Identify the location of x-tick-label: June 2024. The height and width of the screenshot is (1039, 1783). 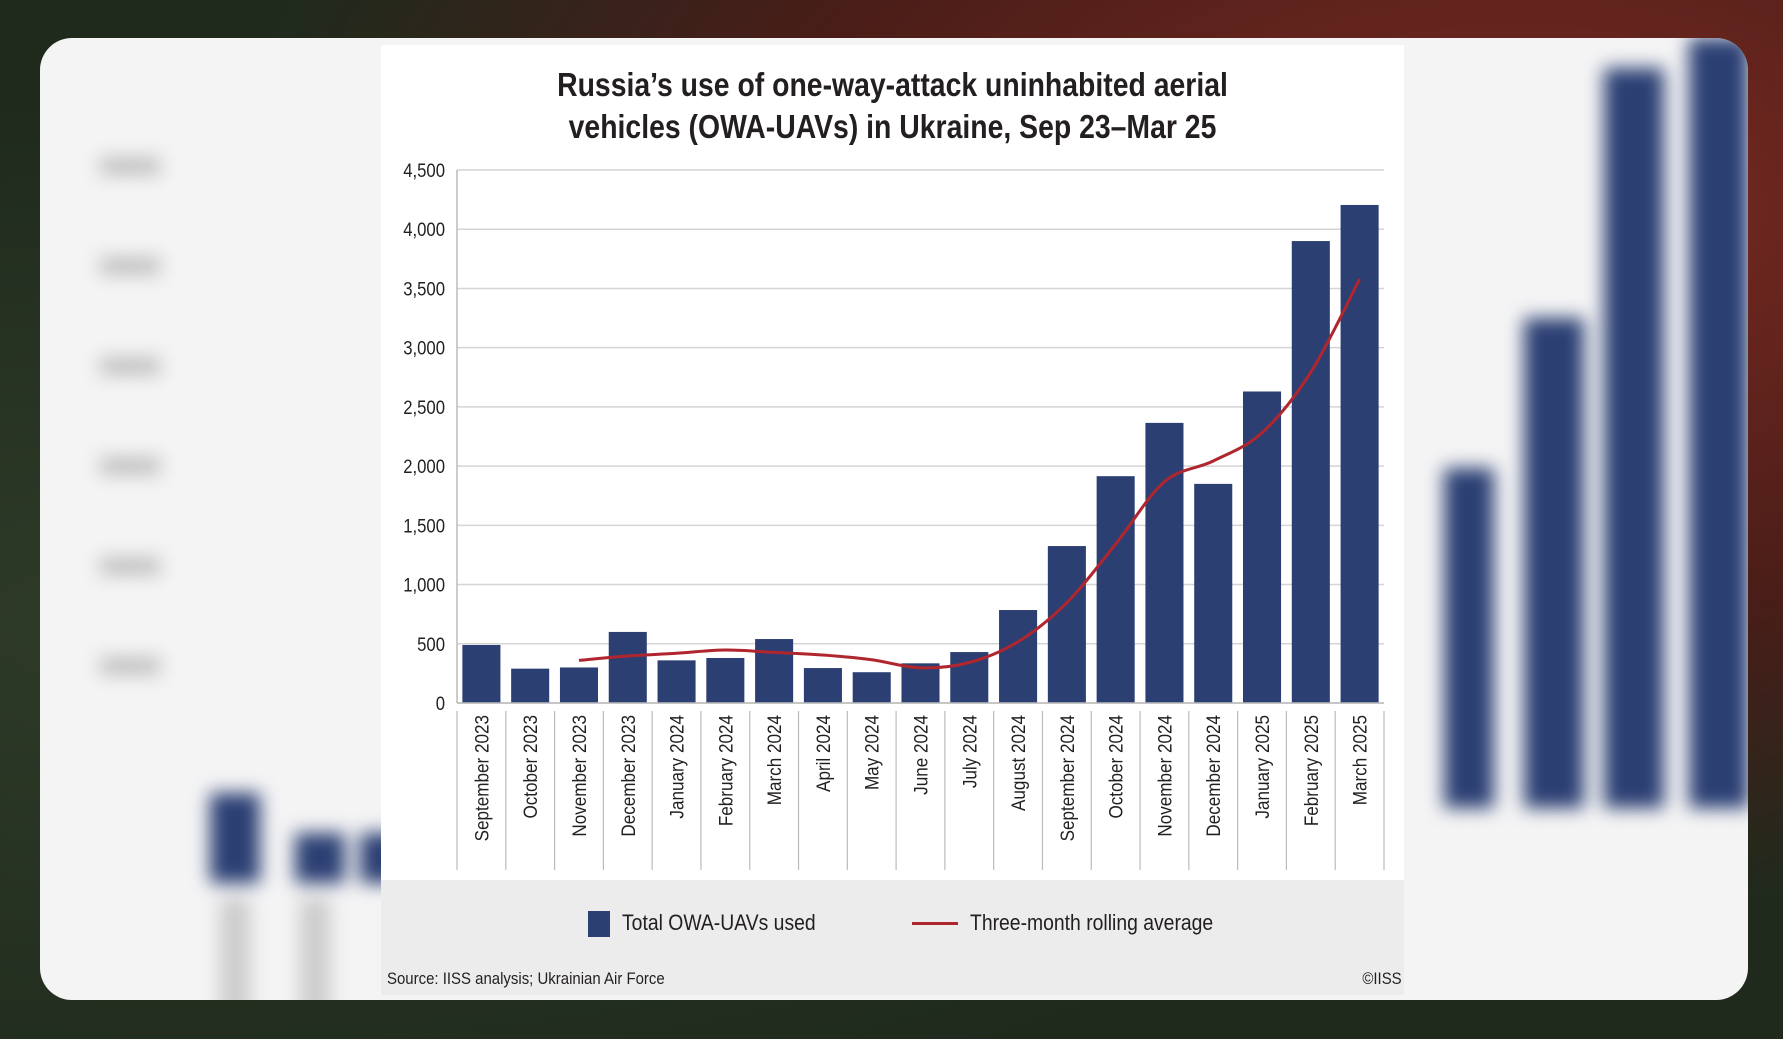
(921, 755).